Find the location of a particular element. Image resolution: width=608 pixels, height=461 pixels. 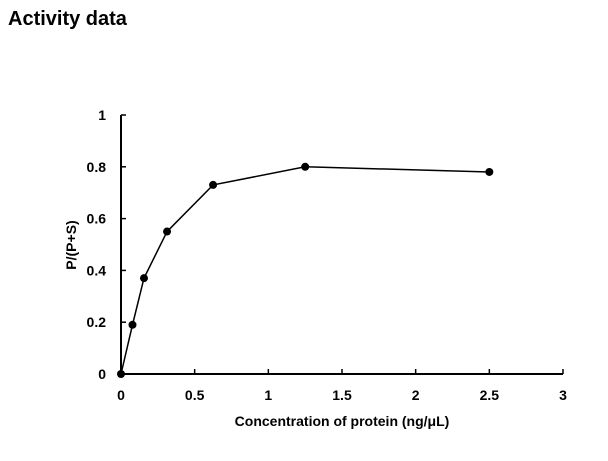

y-tick-label: 0 is located at coordinates (102, 374).